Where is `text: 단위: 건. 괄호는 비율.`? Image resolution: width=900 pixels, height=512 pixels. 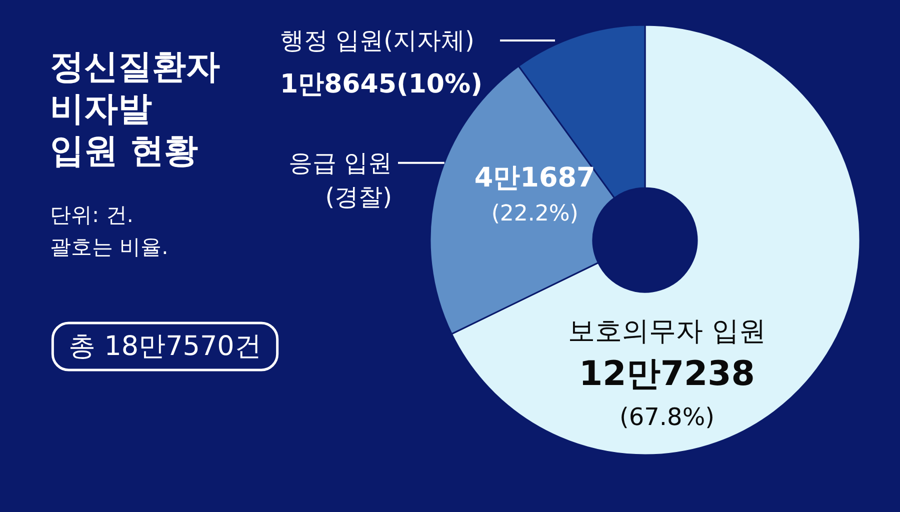
text: 단위: 건. 괄호는 비율. is located at coordinates (109, 231).